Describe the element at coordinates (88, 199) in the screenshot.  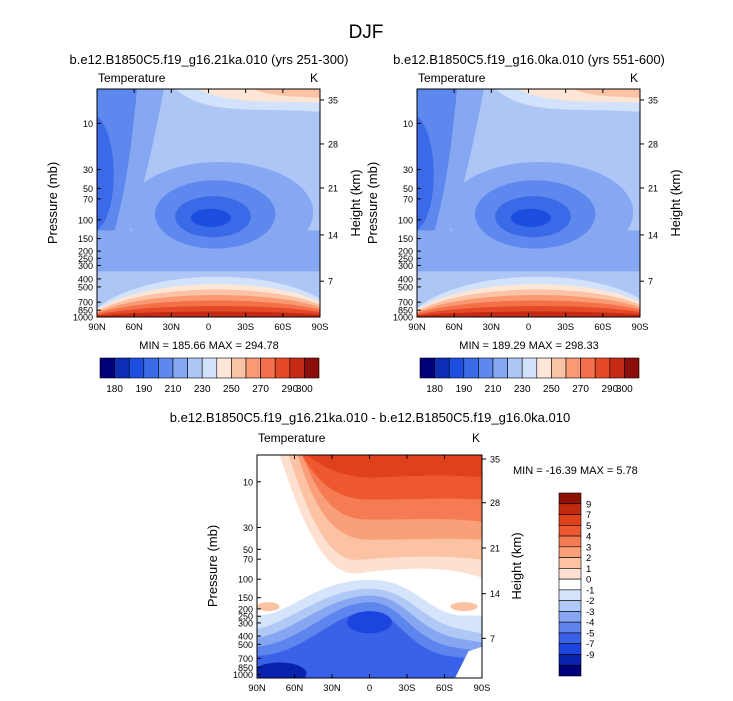
I see `panel1-ytick-label: 70` at that location.